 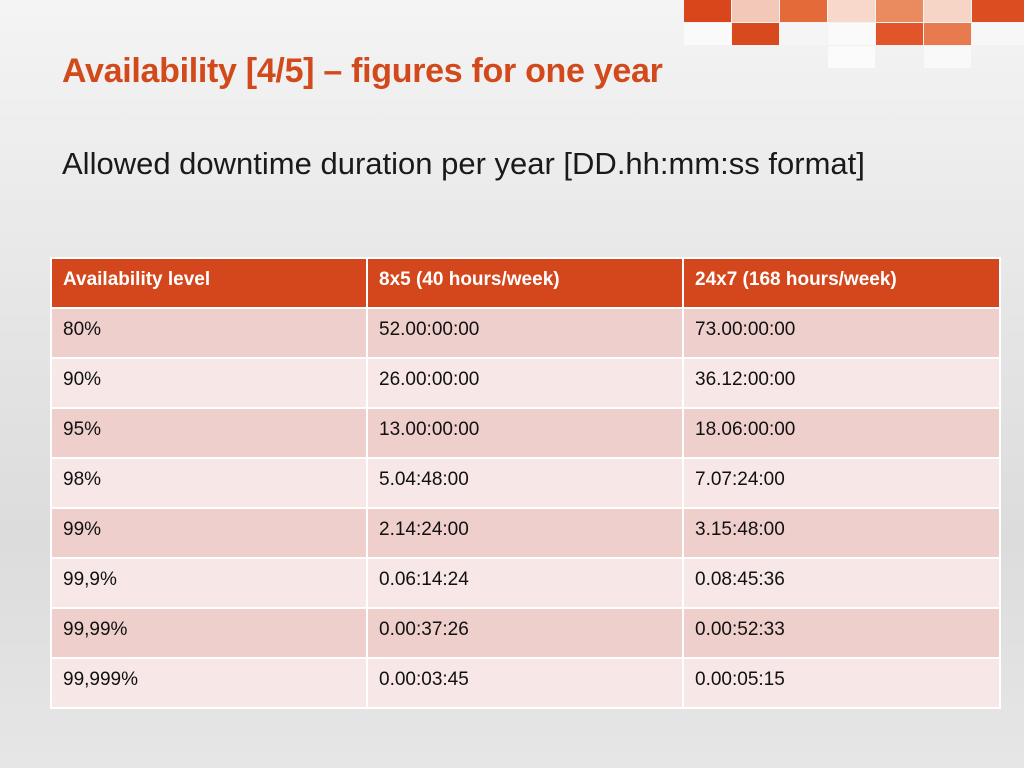 I want to click on decorative-tile-pattern, so click(x=854, y=36).